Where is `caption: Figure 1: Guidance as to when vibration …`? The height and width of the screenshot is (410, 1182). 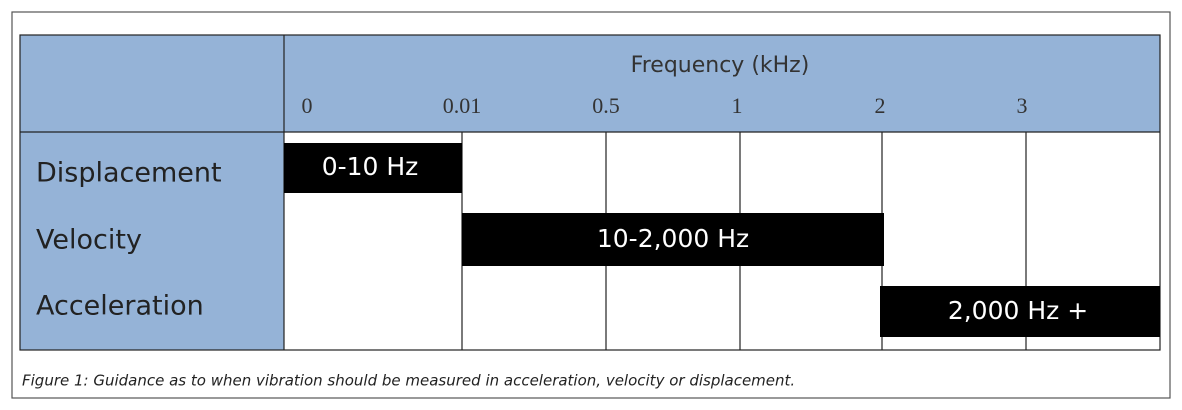
caption: Figure 1: Guidance as to when vibration … is located at coordinates (408, 381).